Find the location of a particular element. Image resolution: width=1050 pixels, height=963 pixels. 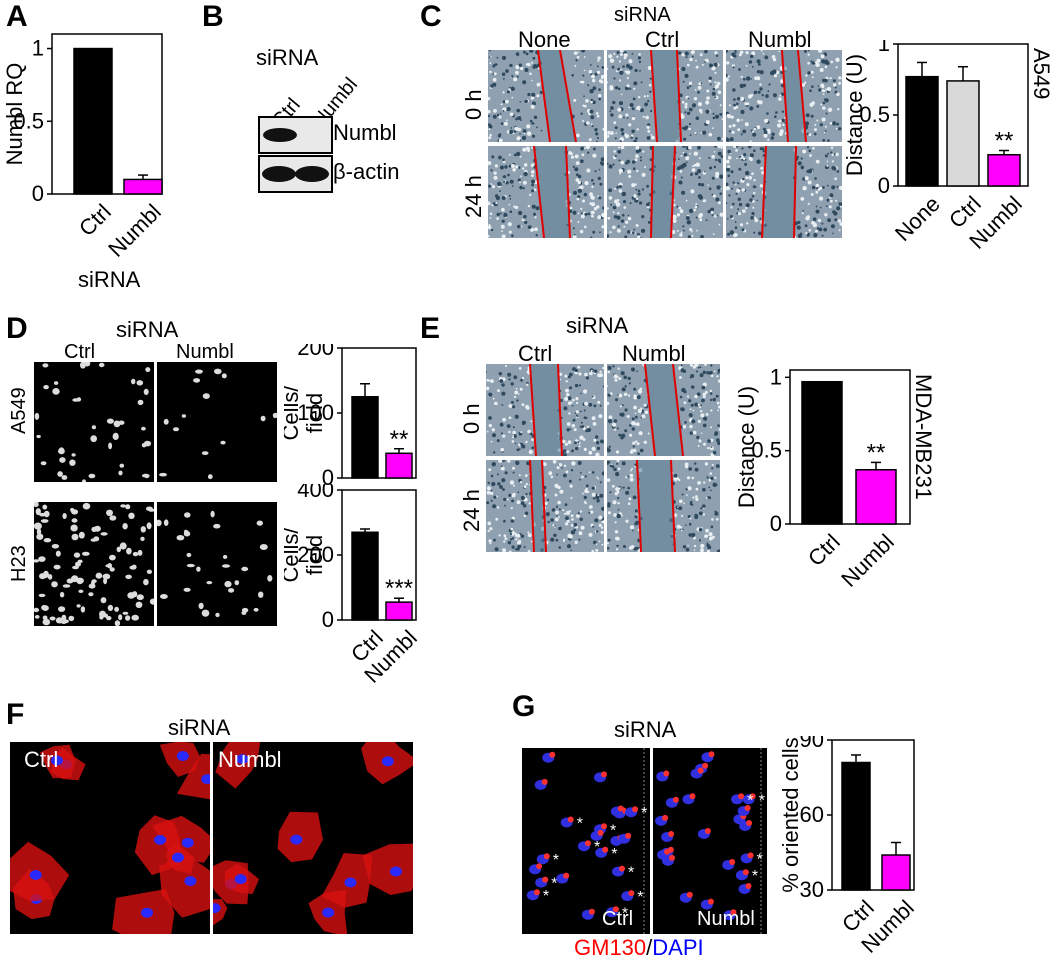

y-tick-label: 30 is located at coordinates (812, 889).